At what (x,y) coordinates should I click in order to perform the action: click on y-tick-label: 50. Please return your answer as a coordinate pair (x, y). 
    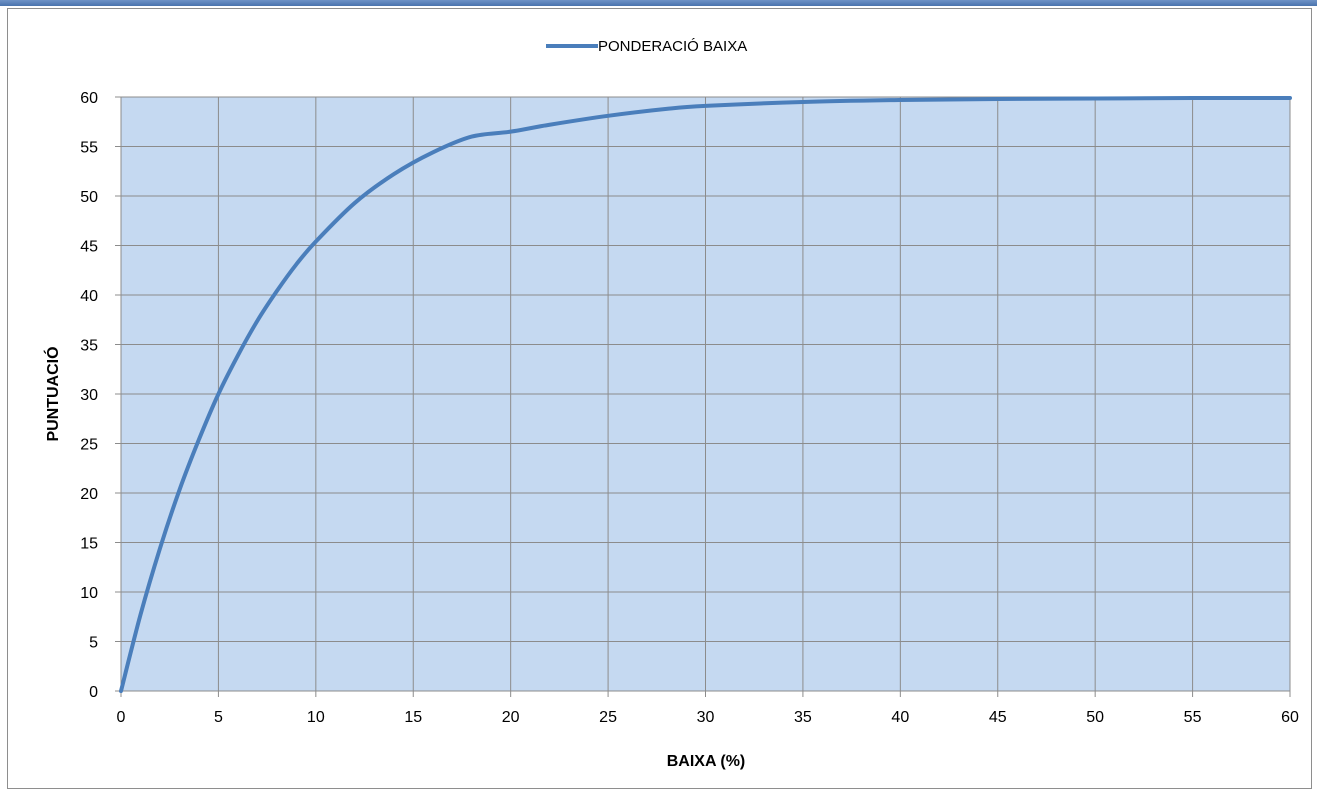
    Looking at the image, I should click on (89, 197).